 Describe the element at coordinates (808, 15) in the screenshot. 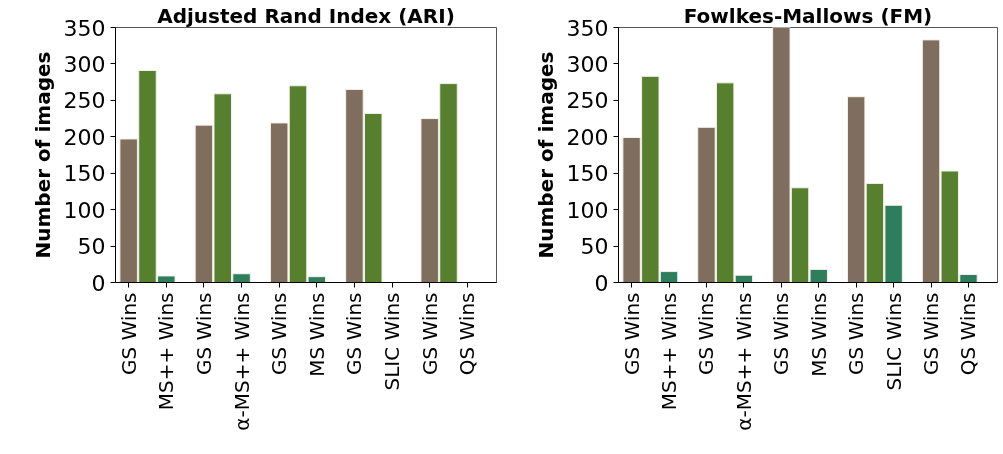

I see `chart-title: Fowlkes-Mallows (FM)` at that location.